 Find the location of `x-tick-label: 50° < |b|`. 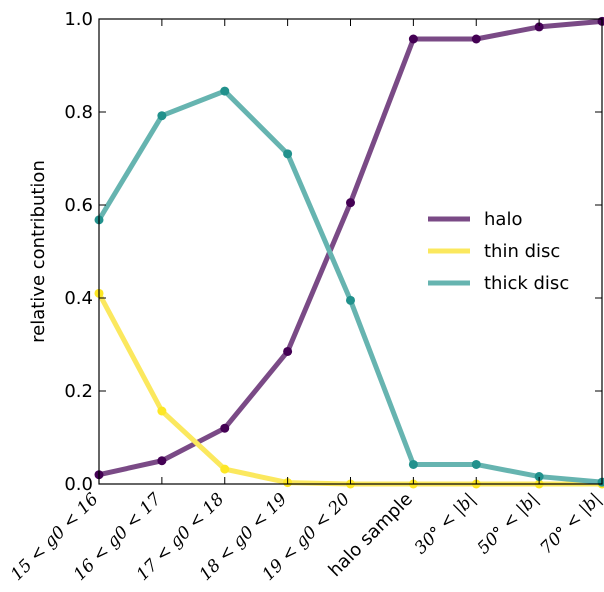

x-tick-label: 50° < |b| is located at coordinates (508, 523).